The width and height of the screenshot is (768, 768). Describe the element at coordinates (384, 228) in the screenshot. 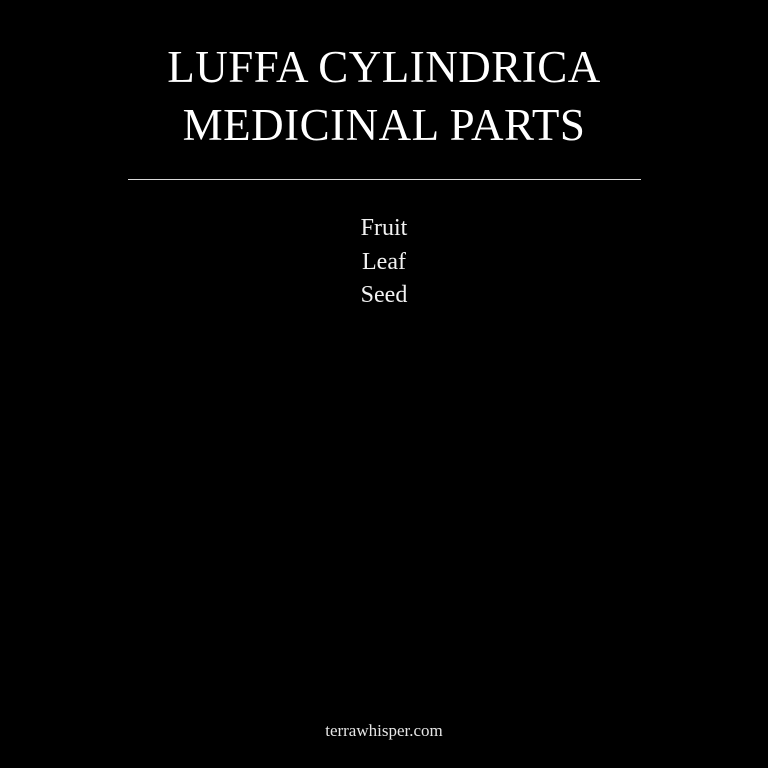

I see `list-item: Fruit` at that location.